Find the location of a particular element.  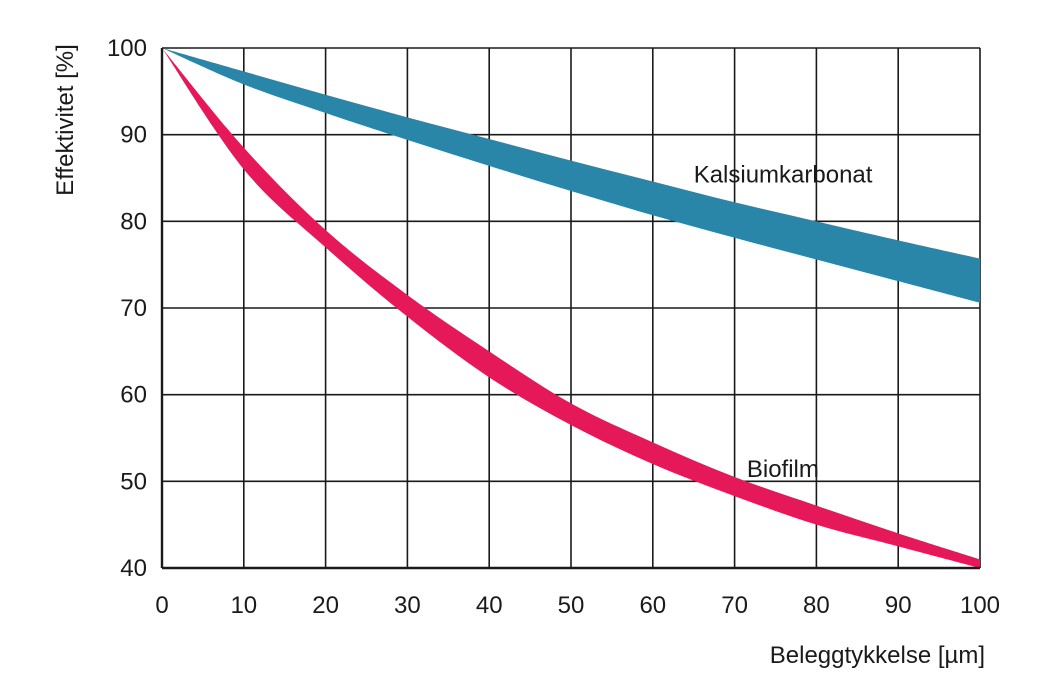

x-tick-label: 50 is located at coordinates (571, 605).